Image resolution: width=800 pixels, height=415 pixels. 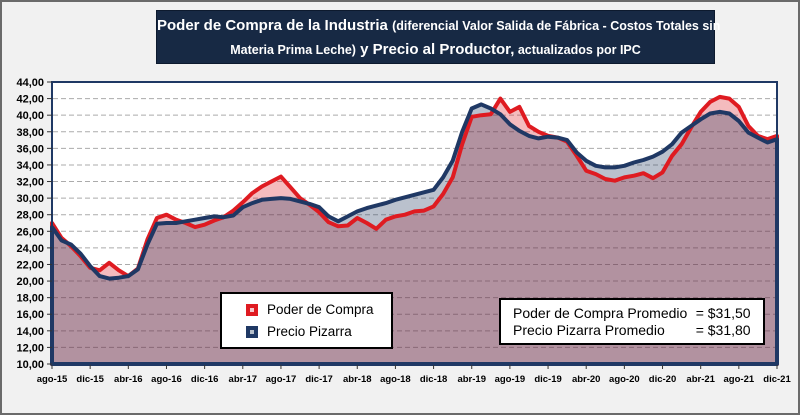 I want to click on title-main-text: Poder de Compra de la Industria, so click(x=275, y=25).